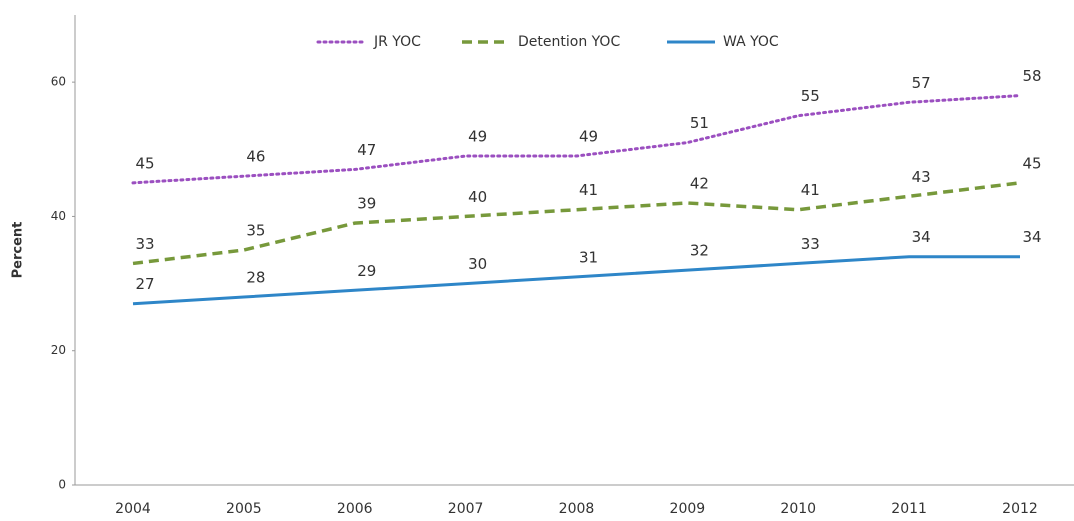  What do you see at coordinates (477, 197) in the screenshot?
I see `data-label: 40` at bounding box center [477, 197].